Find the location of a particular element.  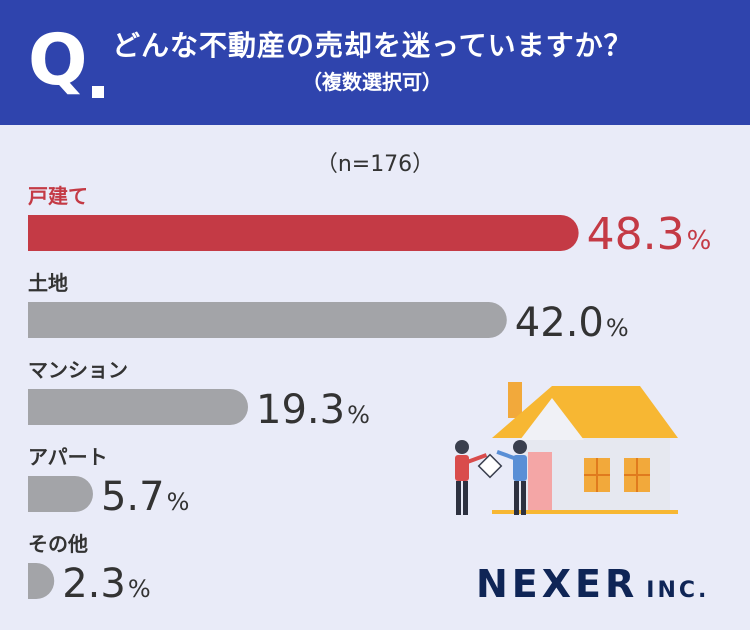

q-mark: Q is located at coordinates (58, 60).